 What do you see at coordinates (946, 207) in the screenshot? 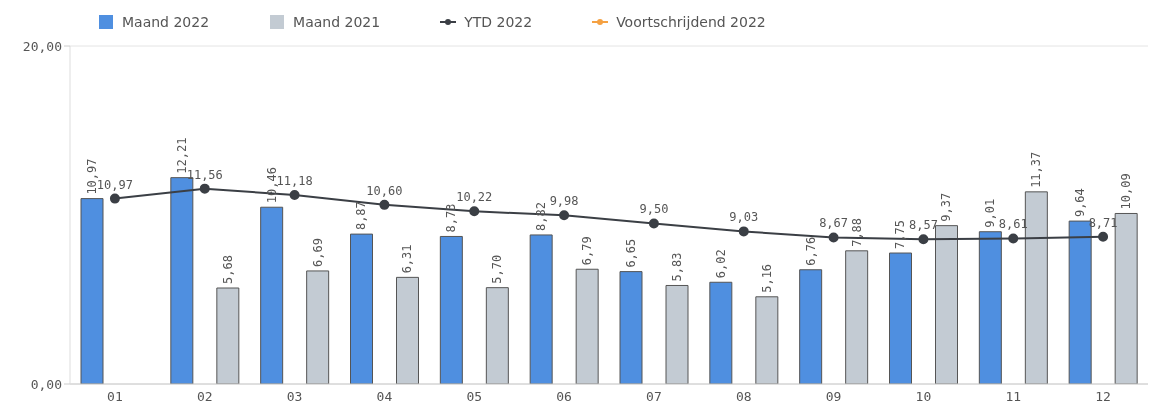
I see `data-label: 9,37` at bounding box center [946, 207].